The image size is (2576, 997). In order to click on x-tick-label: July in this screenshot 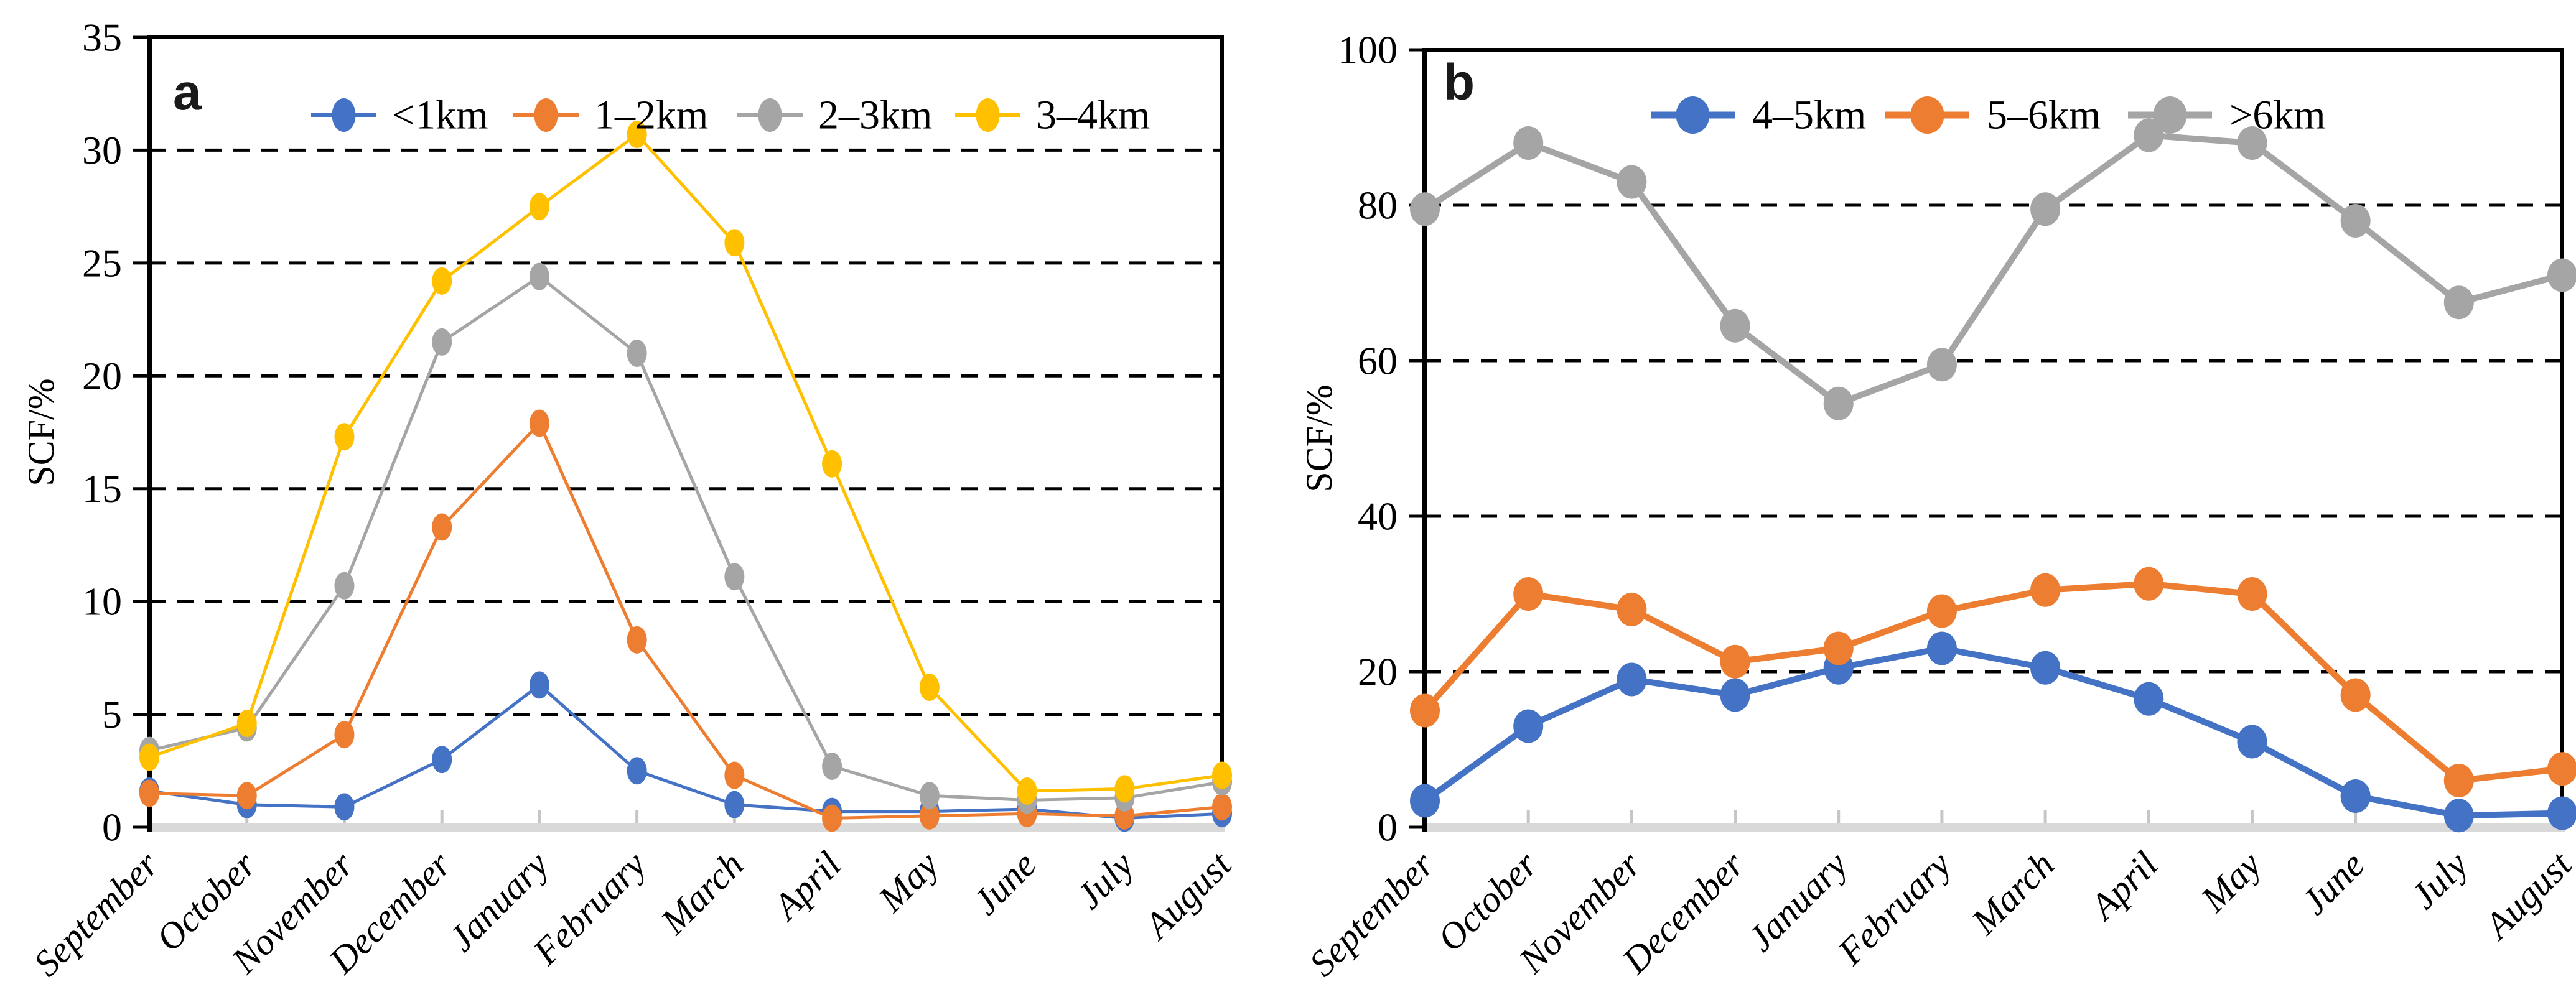, I will do `click(2439, 880)`.